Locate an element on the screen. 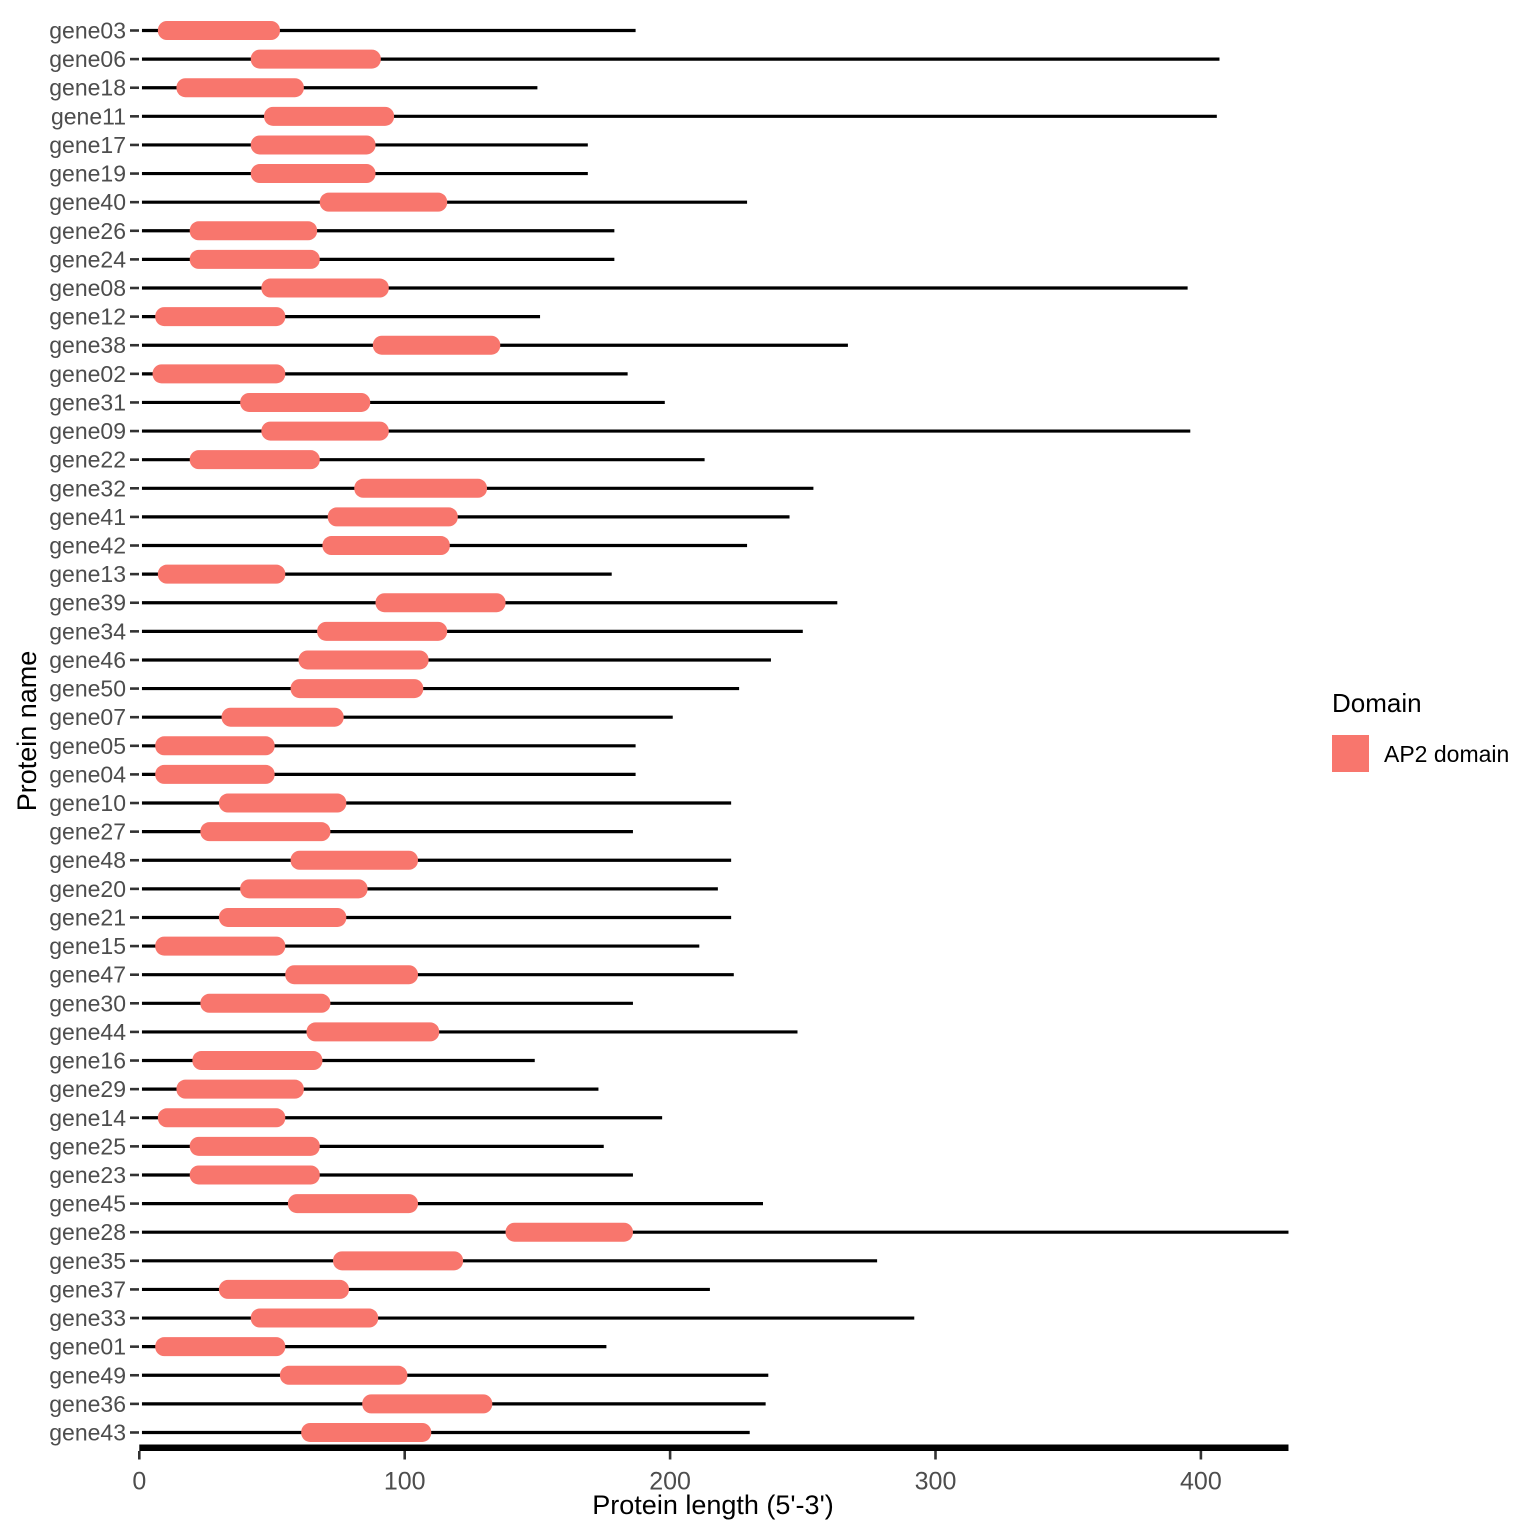 This screenshot has height=1536, width=1536. legend-key-swatch is located at coordinates (1350, 753).